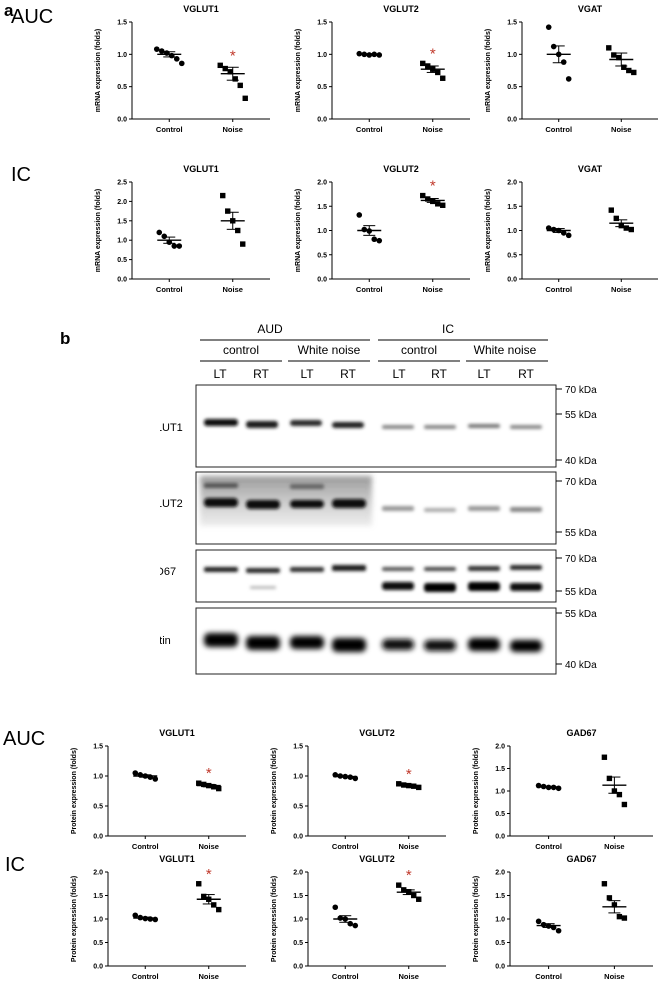 The height and width of the screenshot is (992, 668). I want to click on lane-label-7: LT, so click(484, 374).